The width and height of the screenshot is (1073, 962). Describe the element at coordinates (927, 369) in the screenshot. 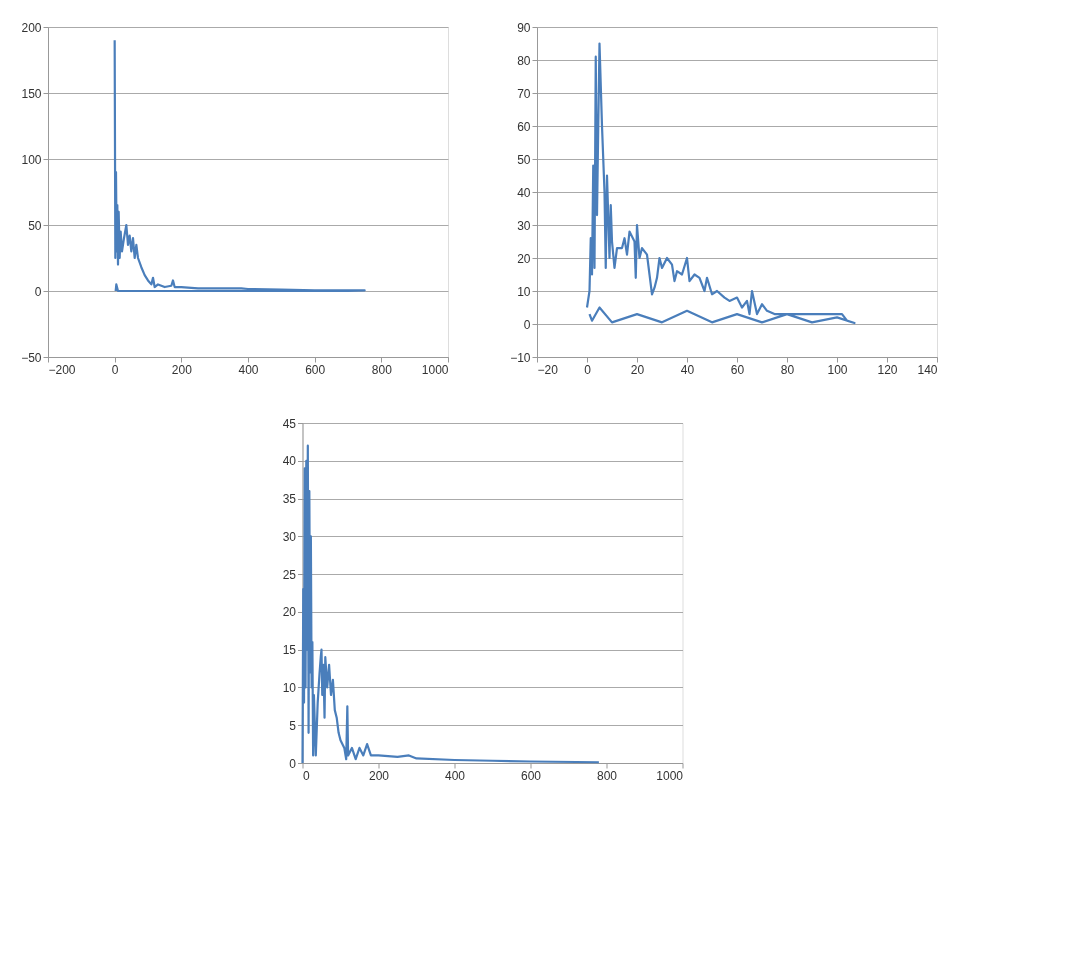

I see `x-tick-label: 140` at that location.